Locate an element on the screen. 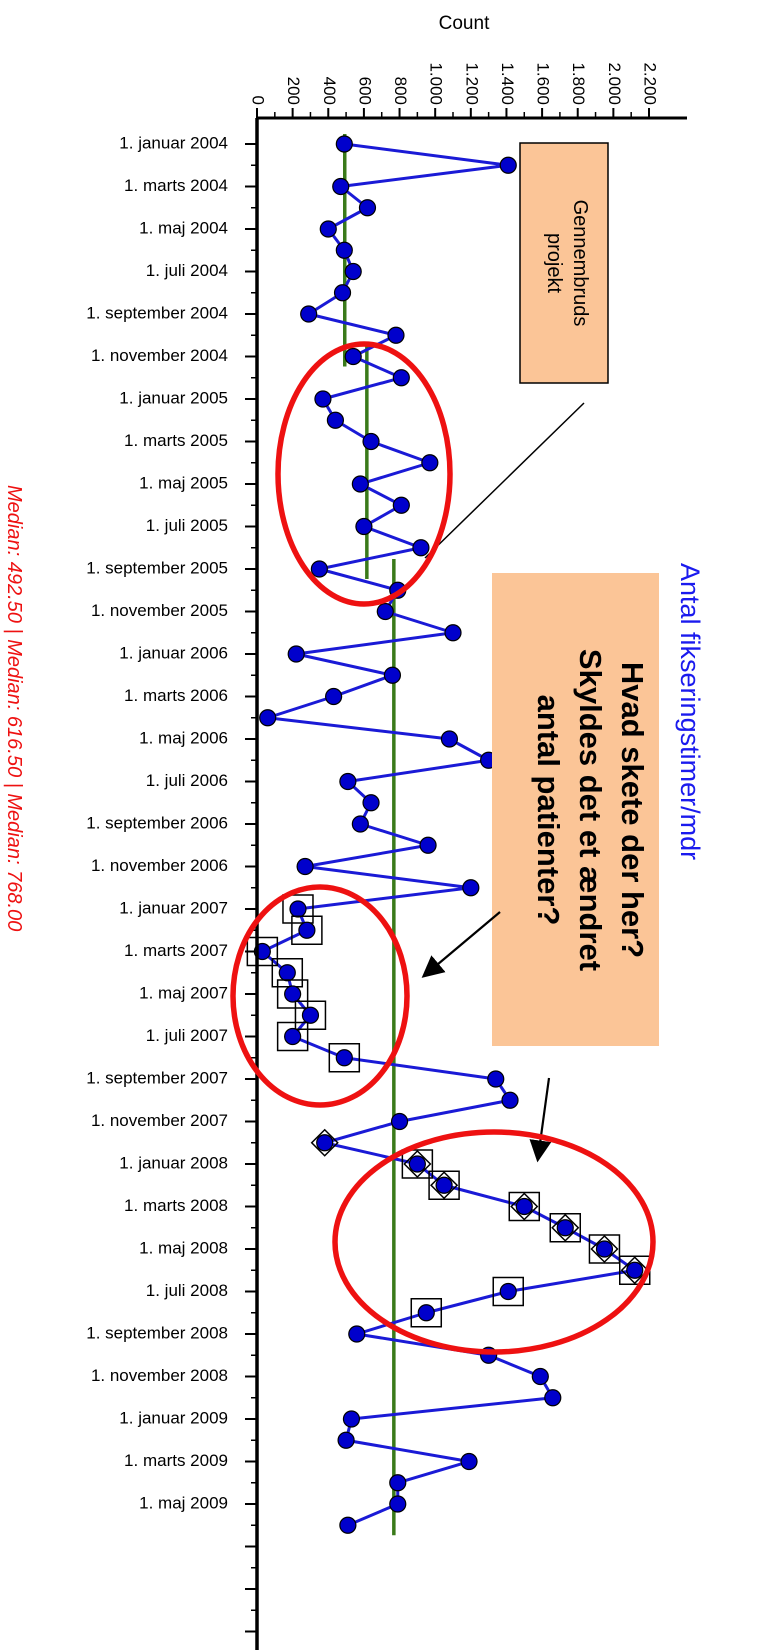 The height and width of the screenshot is (1650, 758). date-tick-label: 1. november 2004 is located at coordinates (159, 355).